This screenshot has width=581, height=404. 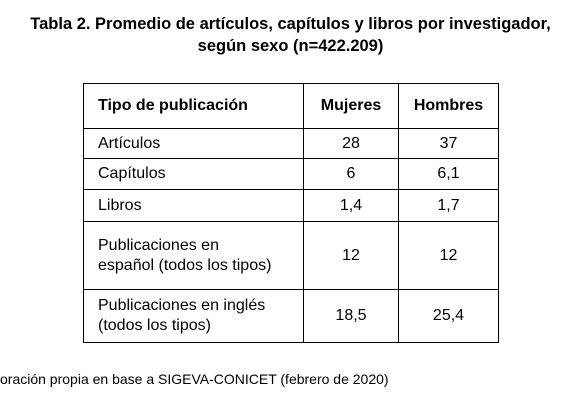 I want to click on cell: 25,4, so click(x=448, y=316).